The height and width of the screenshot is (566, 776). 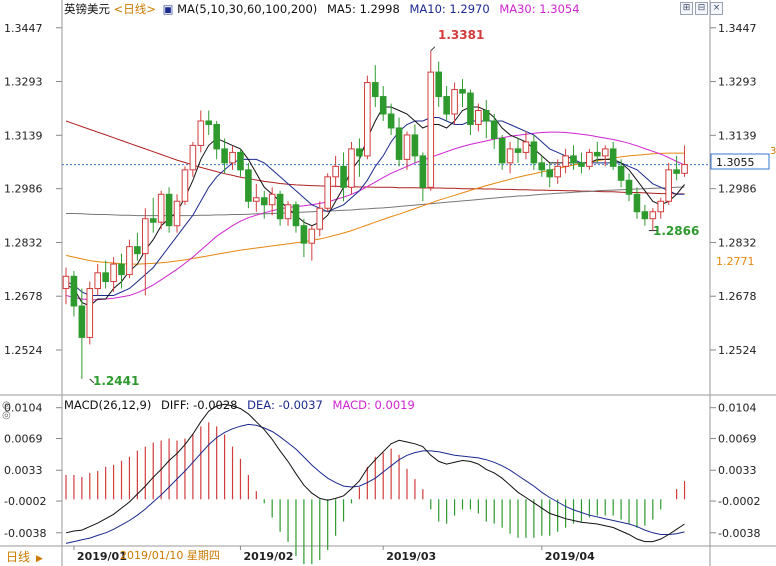 I want to click on toolbar-button-1: ⊞, so click(x=686, y=8).